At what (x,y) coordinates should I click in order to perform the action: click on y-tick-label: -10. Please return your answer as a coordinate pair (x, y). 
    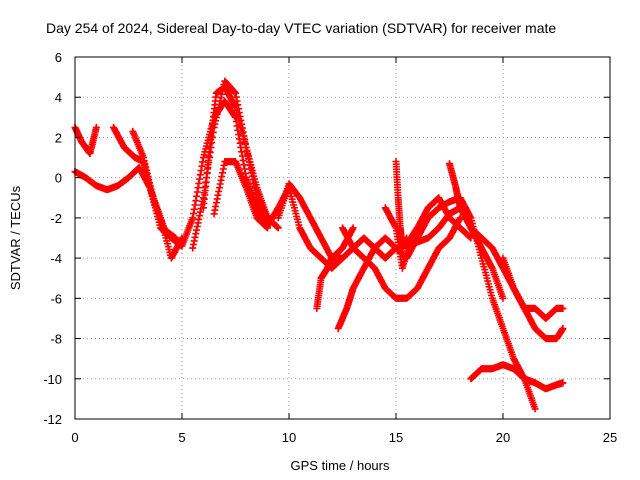
    Looking at the image, I should click on (52, 379).